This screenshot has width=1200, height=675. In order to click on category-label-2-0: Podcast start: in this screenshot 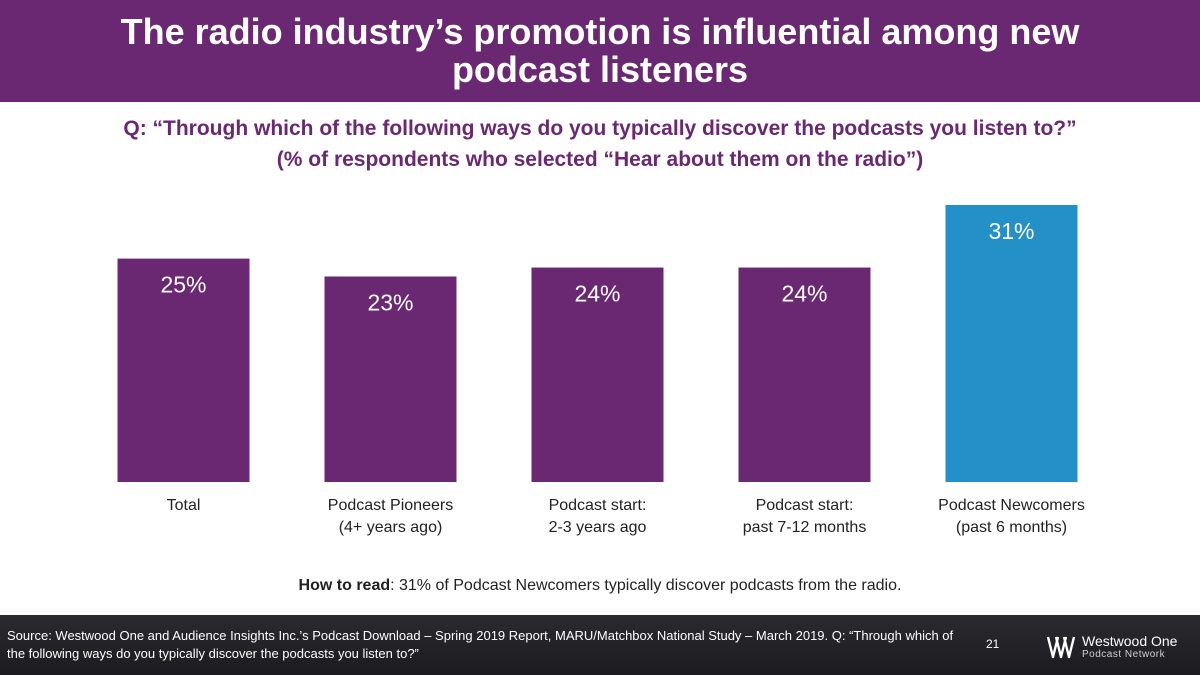, I will do `click(598, 505)`.